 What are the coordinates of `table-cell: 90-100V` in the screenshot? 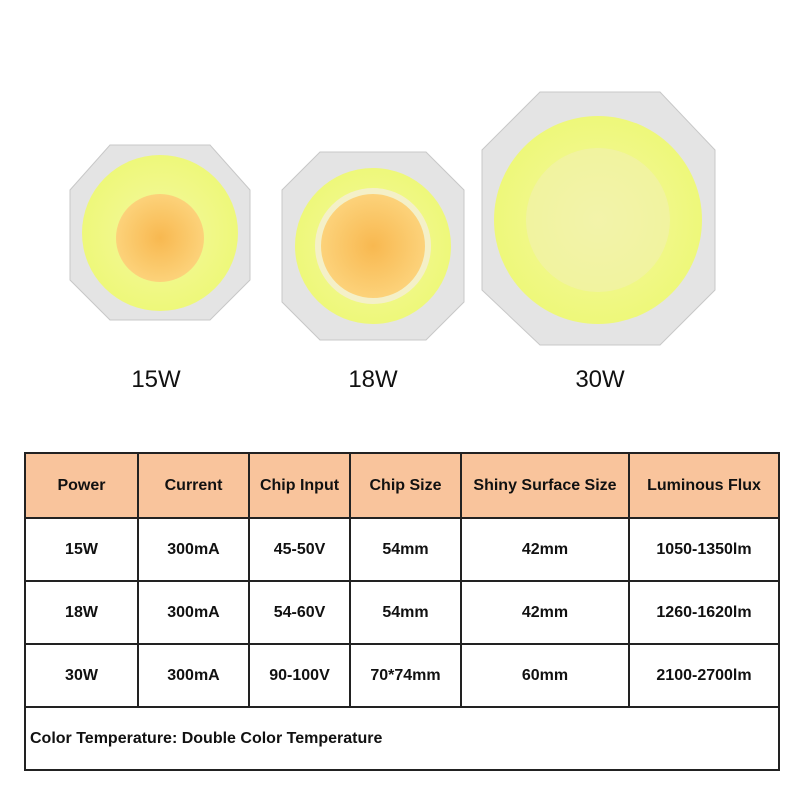 It's located at (299, 675).